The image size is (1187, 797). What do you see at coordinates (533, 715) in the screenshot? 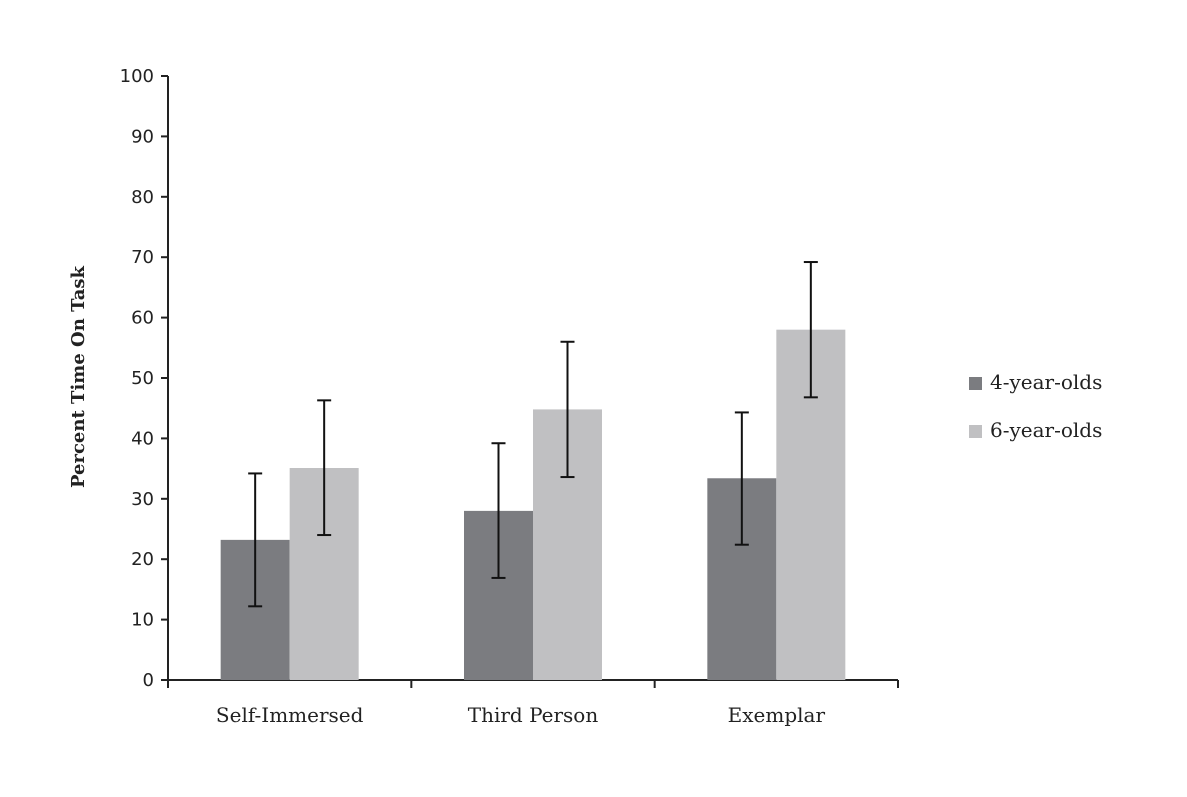
I see `x-category-label: Third Person` at bounding box center [533, 715].